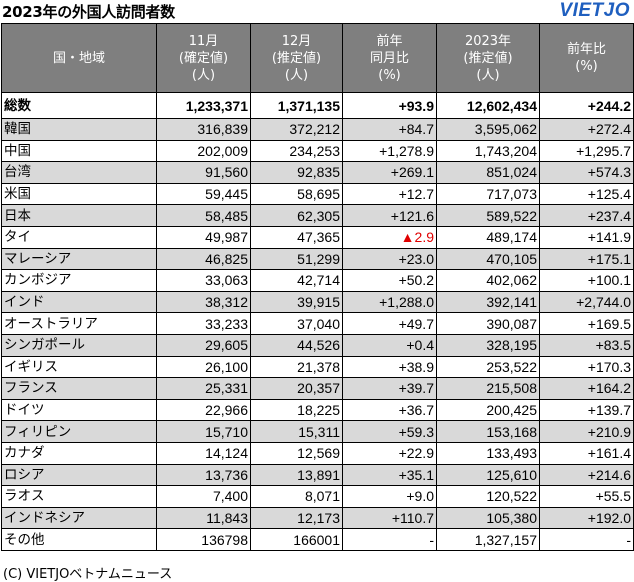 The height and width of the screenshot is (582, 634). I want to click on cell-yoy-month: +50.2, so click(389, 280).